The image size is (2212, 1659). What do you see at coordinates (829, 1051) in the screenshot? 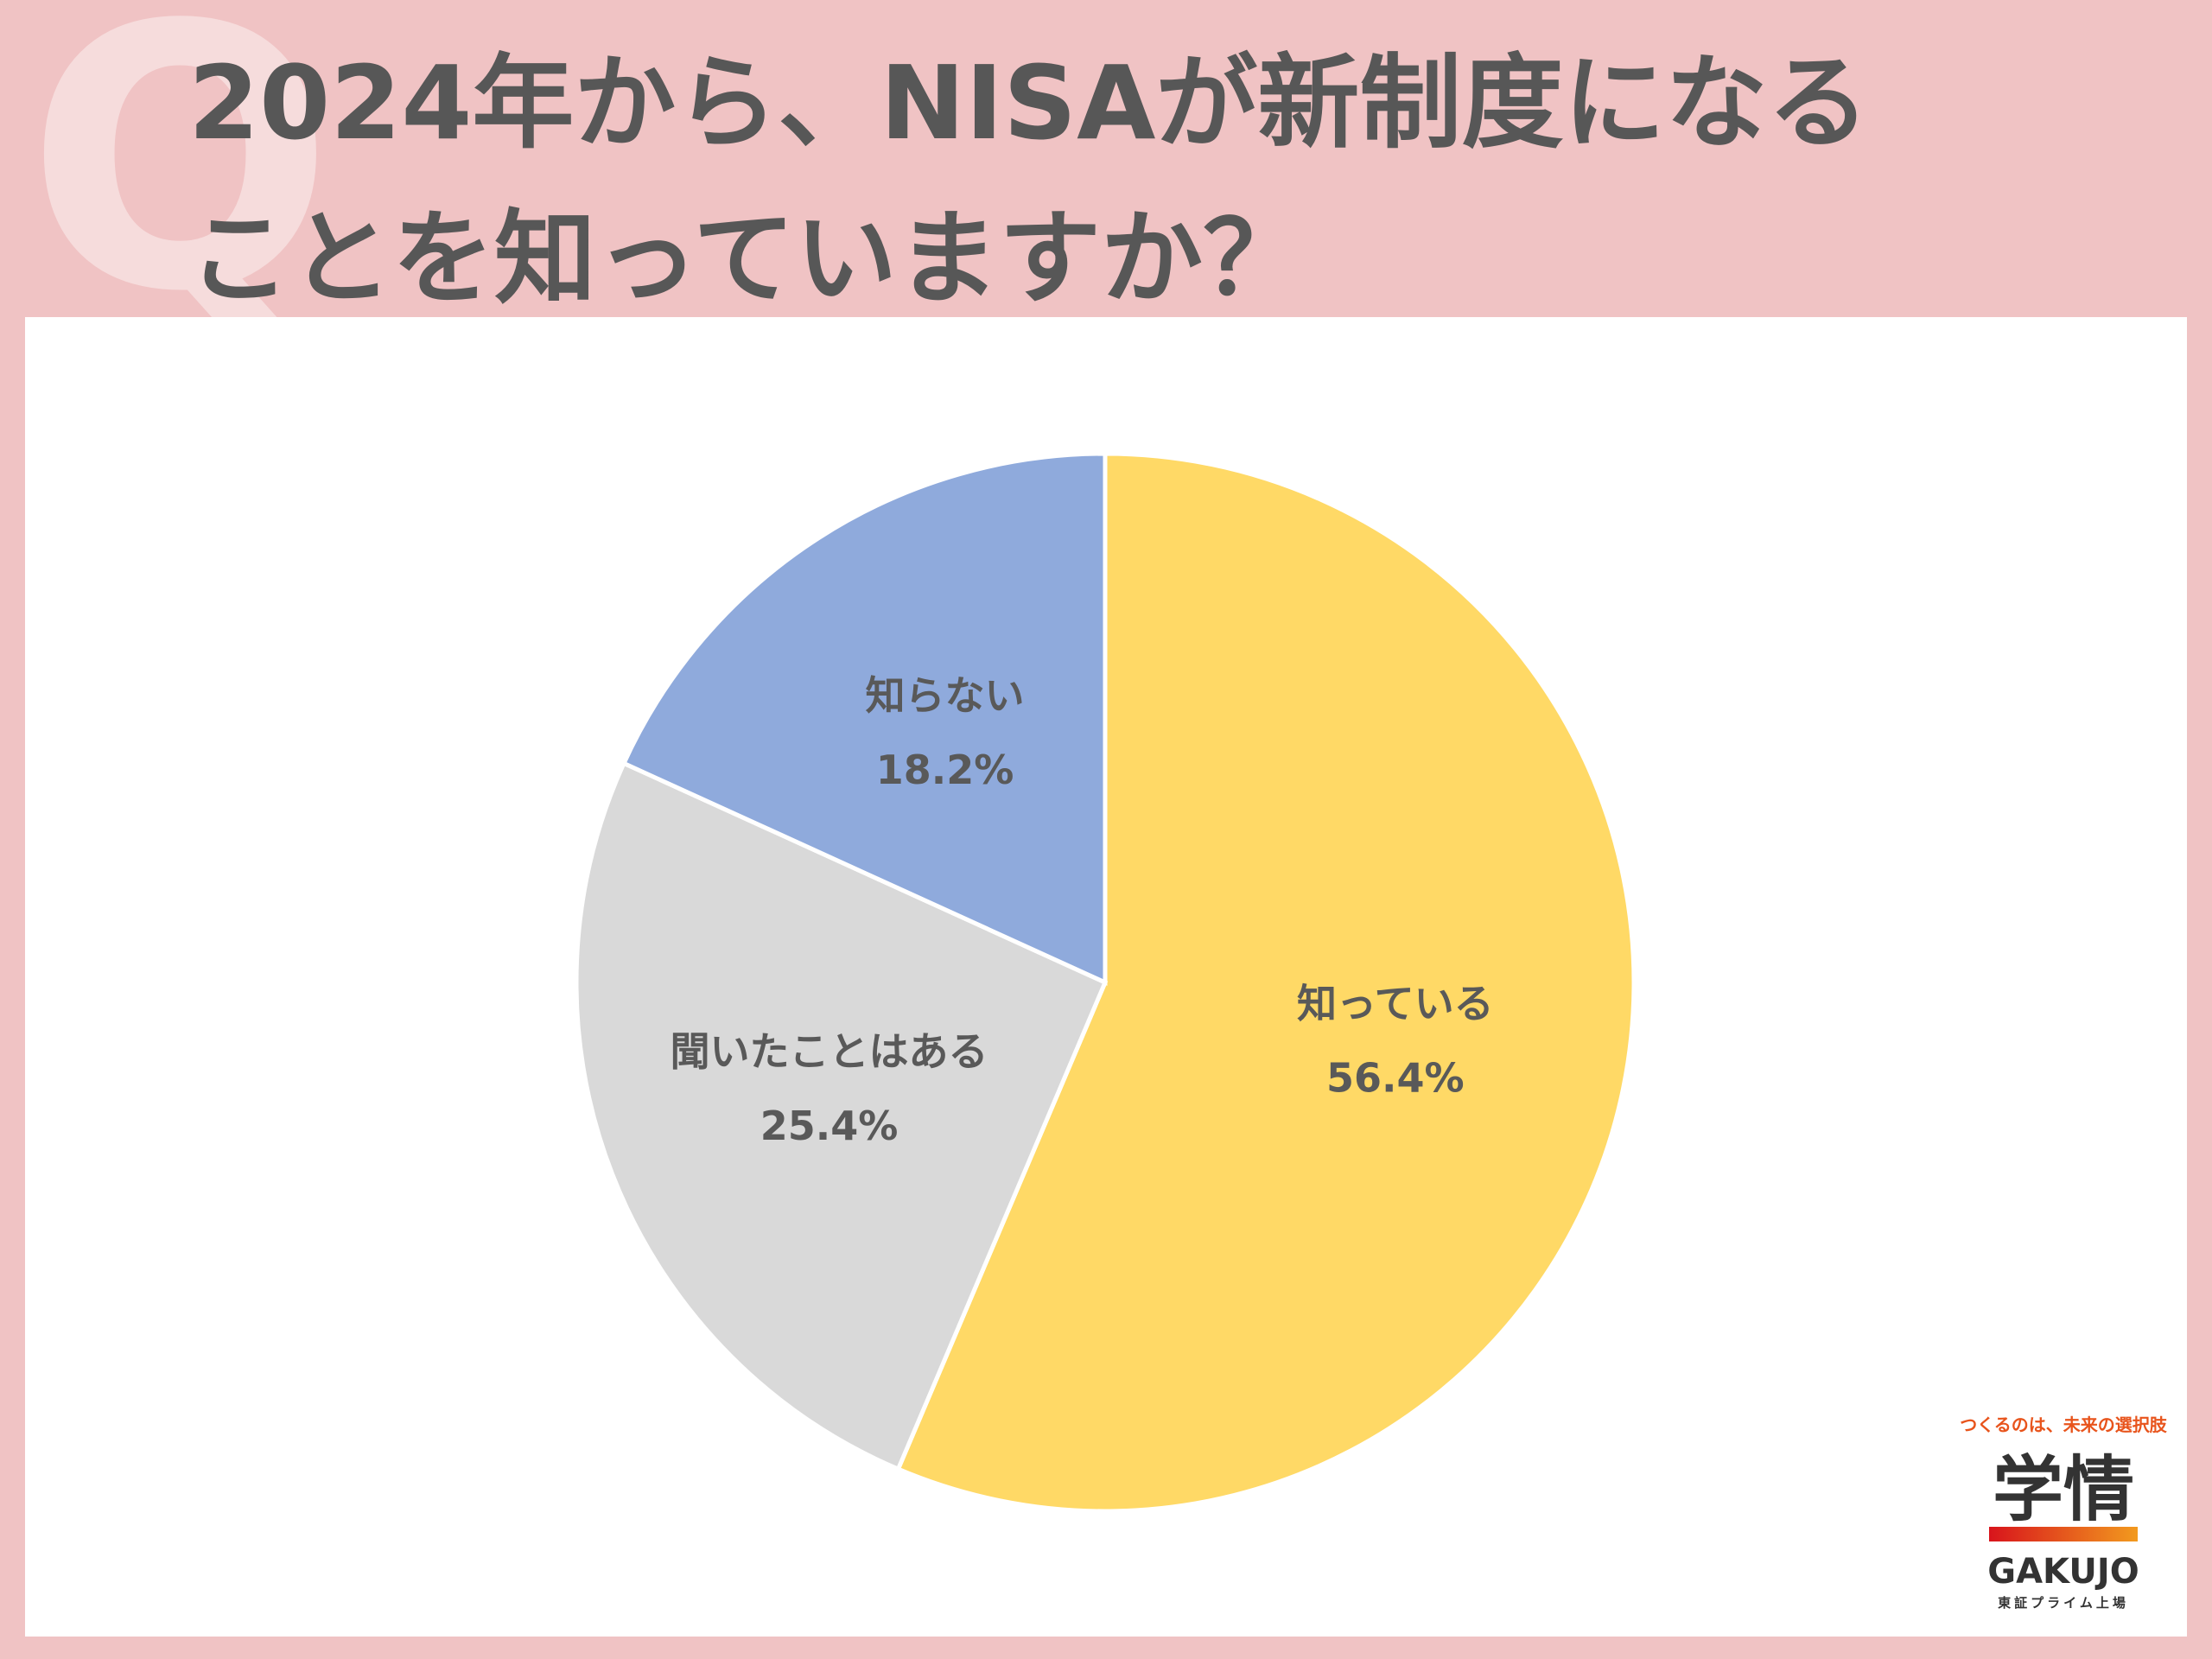
I see `slice-label: 聞いたことはある` at bounding box center [829, 1051].